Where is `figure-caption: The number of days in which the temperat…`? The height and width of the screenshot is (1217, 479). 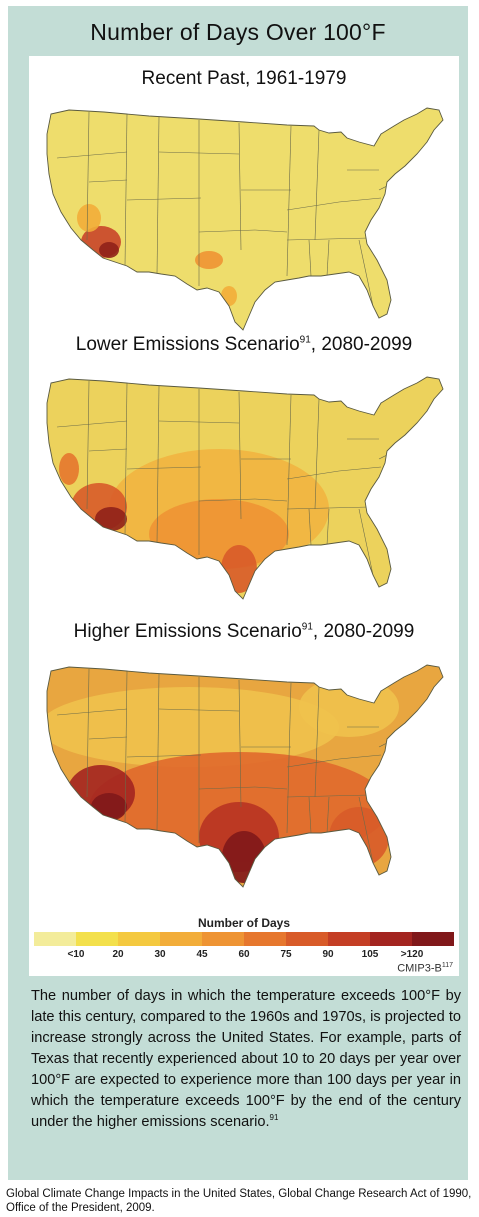
figure-caption: The number of days in which the temperat… is located at coordinates (246, 1059).